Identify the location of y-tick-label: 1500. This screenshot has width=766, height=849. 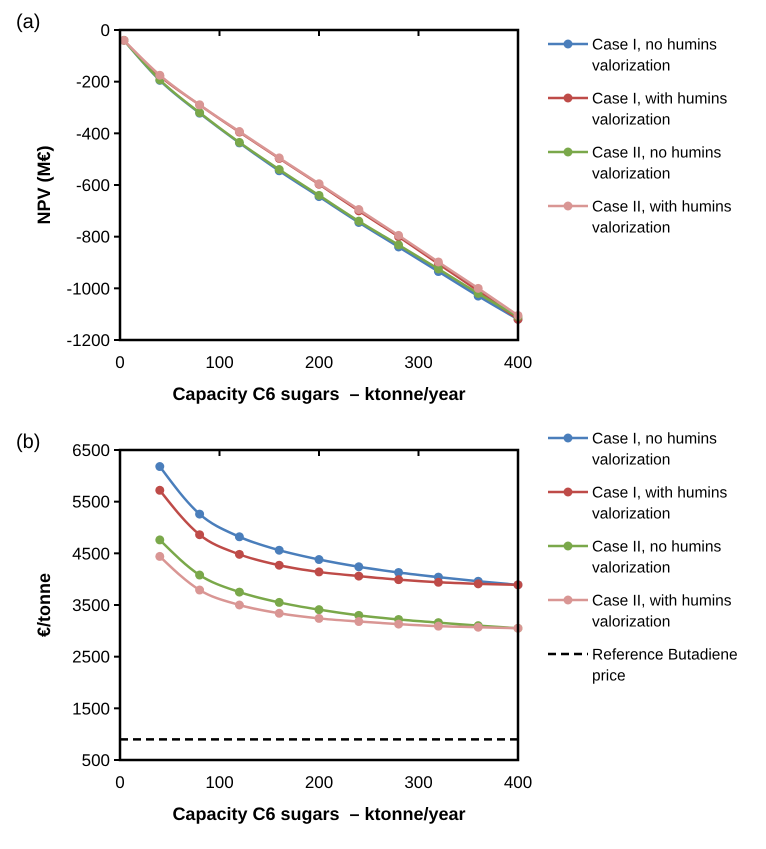
(91, 708).